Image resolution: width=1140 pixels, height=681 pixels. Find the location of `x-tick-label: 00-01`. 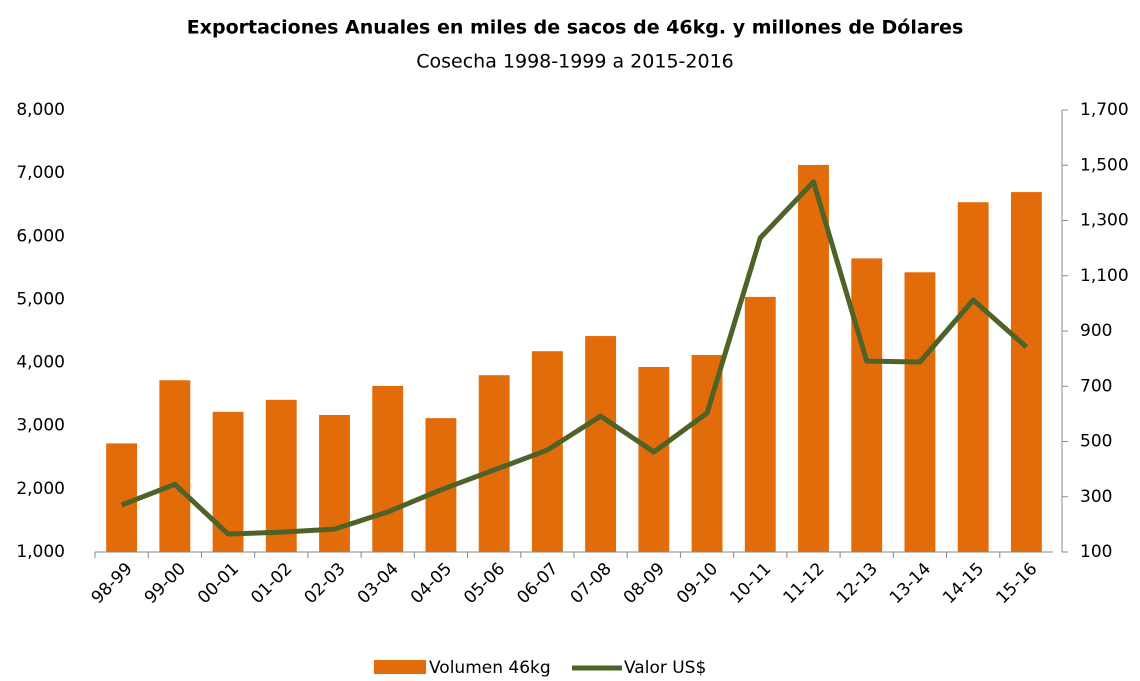

x-tick-label: 00-01 is located at coordinates (218, 583).